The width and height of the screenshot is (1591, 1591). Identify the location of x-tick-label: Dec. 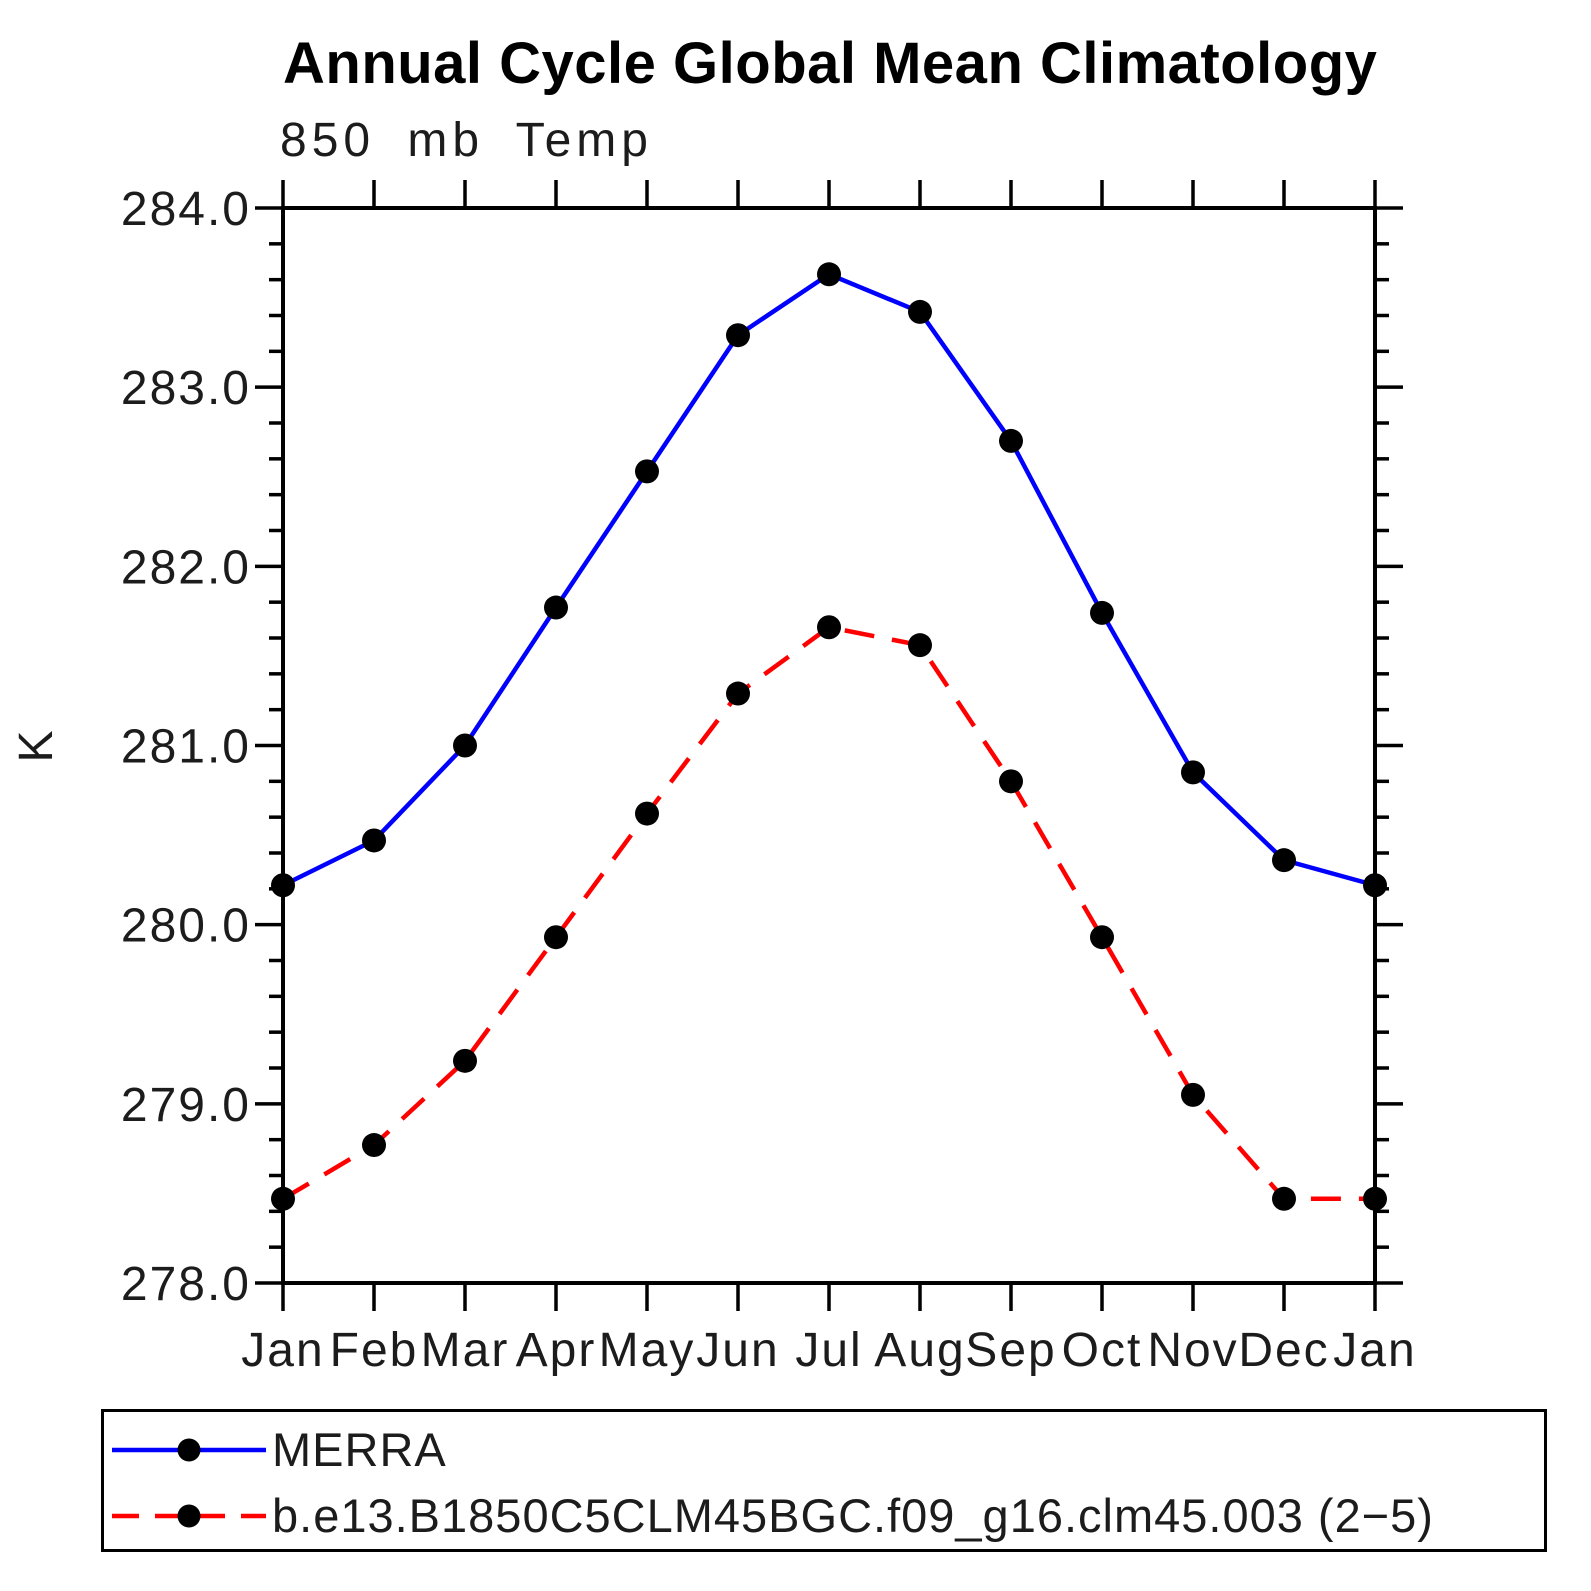
(1283, 1350).